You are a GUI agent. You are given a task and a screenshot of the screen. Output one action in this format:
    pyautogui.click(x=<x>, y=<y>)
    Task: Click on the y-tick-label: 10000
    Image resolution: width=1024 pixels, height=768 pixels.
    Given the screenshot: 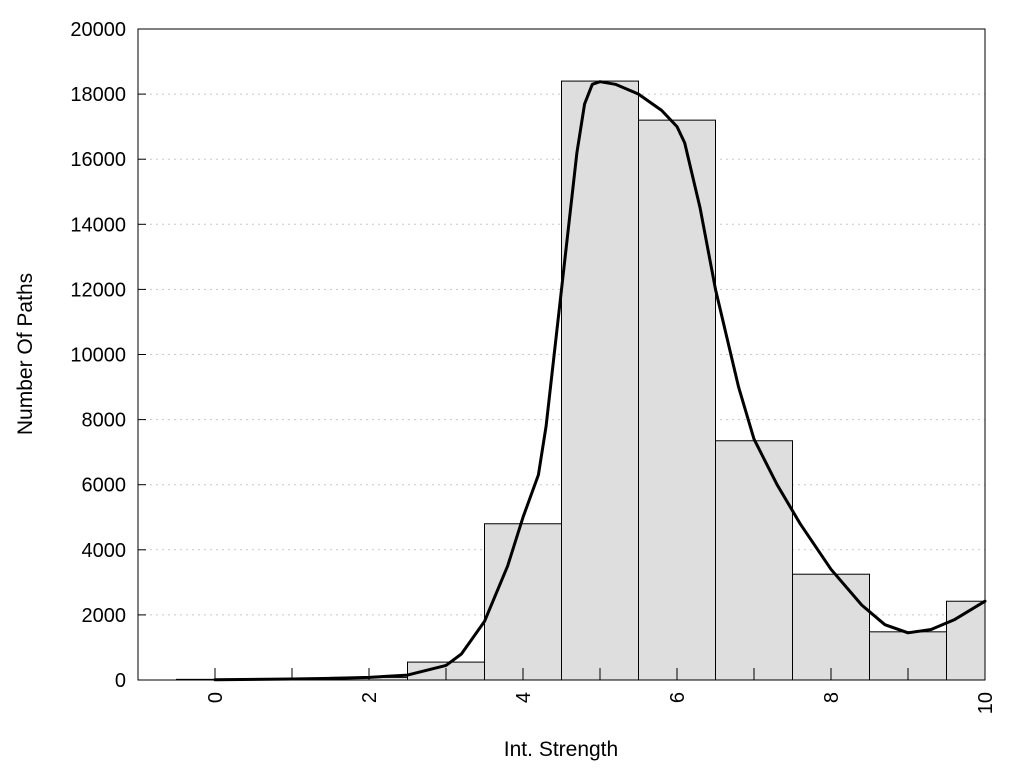 What is the action you would take?
    pyautogui.click(x=98, y=356)
    